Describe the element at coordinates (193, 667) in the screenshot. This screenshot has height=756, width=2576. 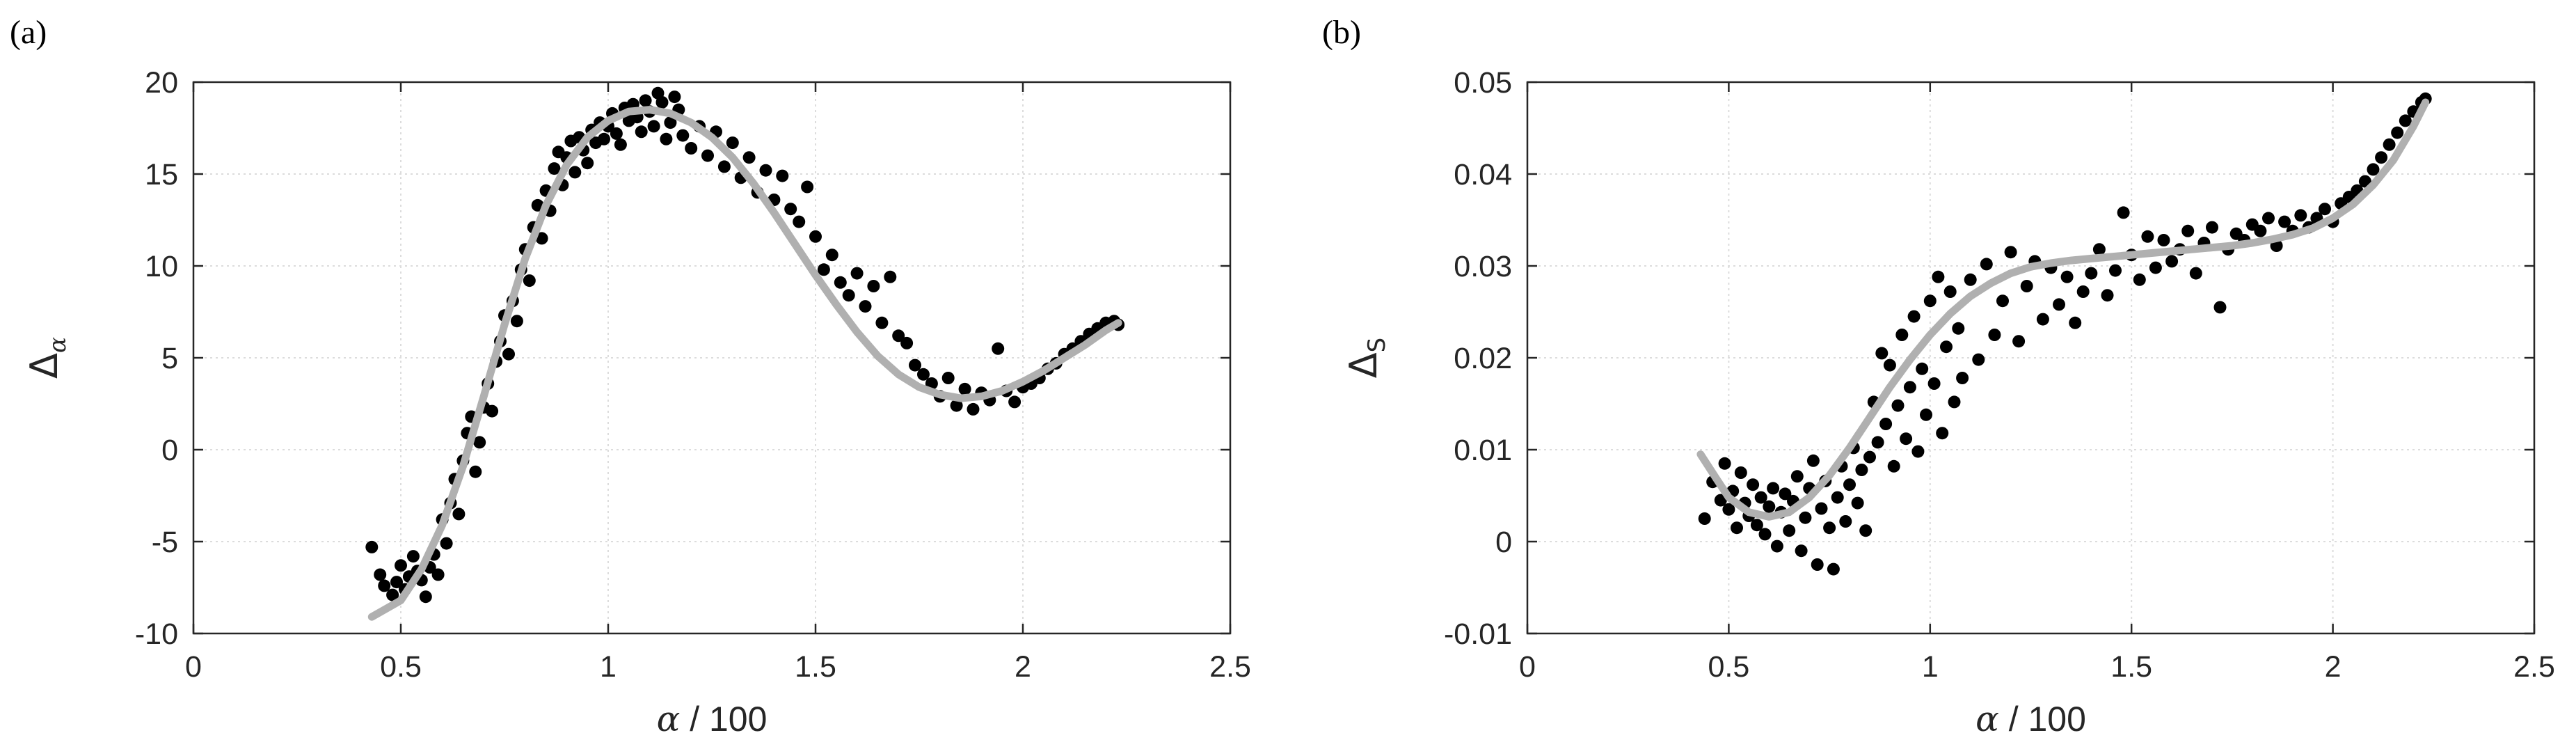
I see `x-tick-label: 0` at that location.